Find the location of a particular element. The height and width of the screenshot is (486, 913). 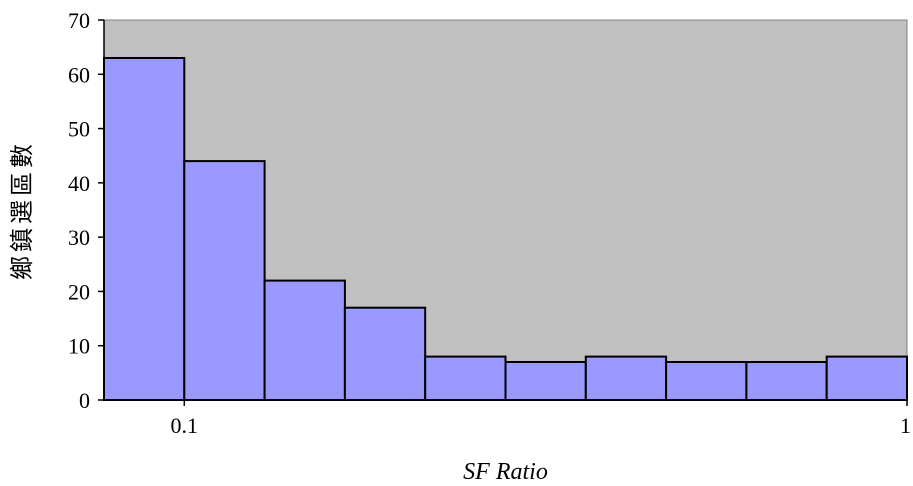

x-tick-label: 1 is located at coordinates (905, 425).